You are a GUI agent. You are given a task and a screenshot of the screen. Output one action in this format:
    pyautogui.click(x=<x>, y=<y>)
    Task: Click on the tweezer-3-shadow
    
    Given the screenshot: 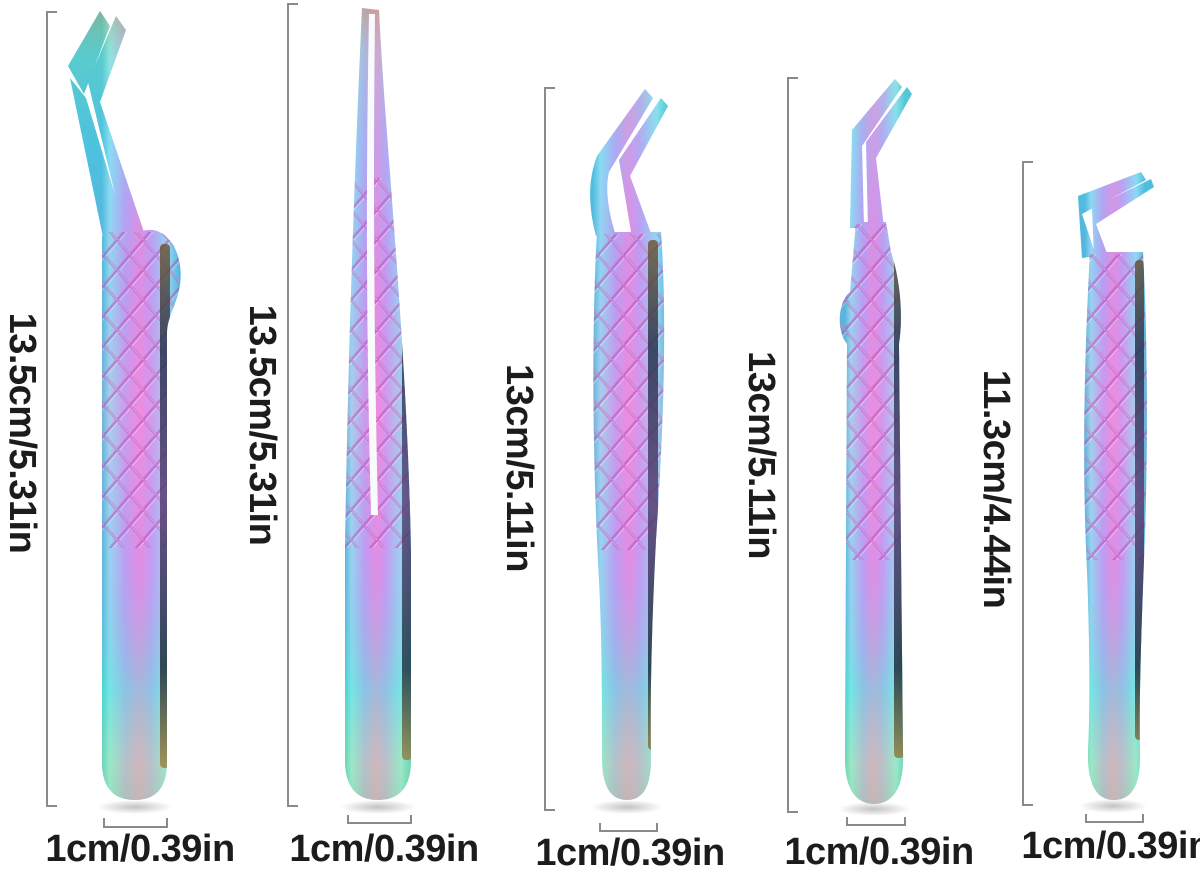 What is the action you would take?
    pyautogui.click(x=627, y=807)
    